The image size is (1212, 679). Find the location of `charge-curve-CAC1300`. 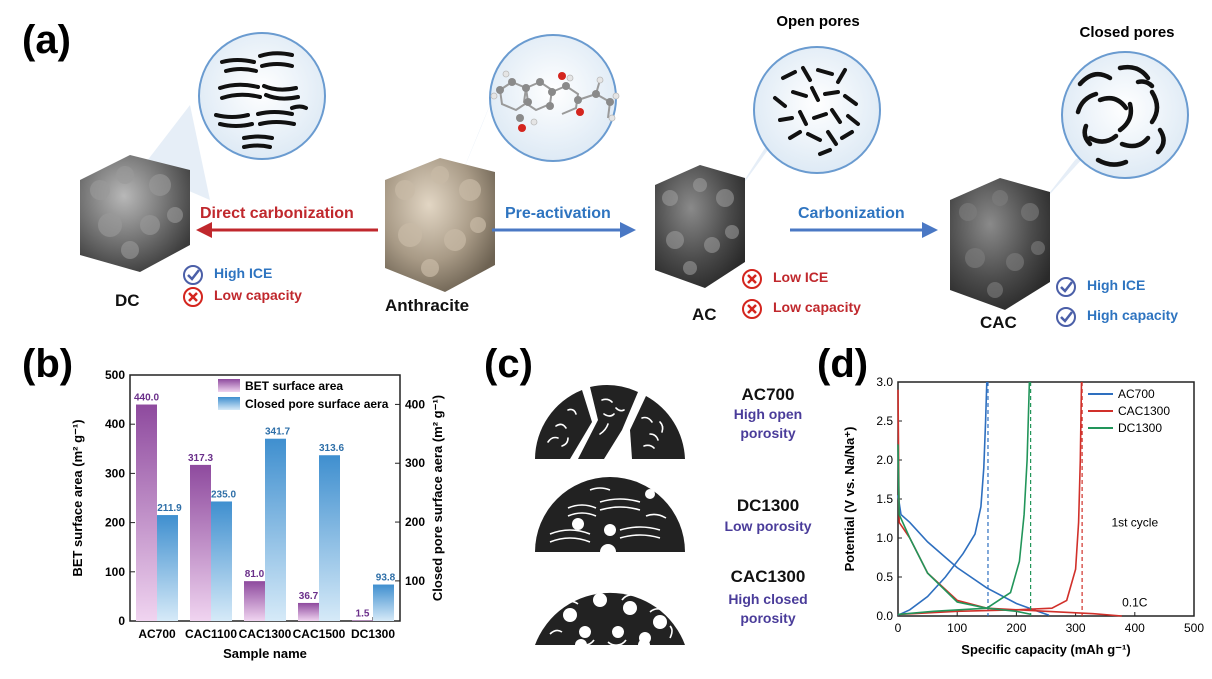

charge-curve-CAC1300 is located at coordinates (990, 498).